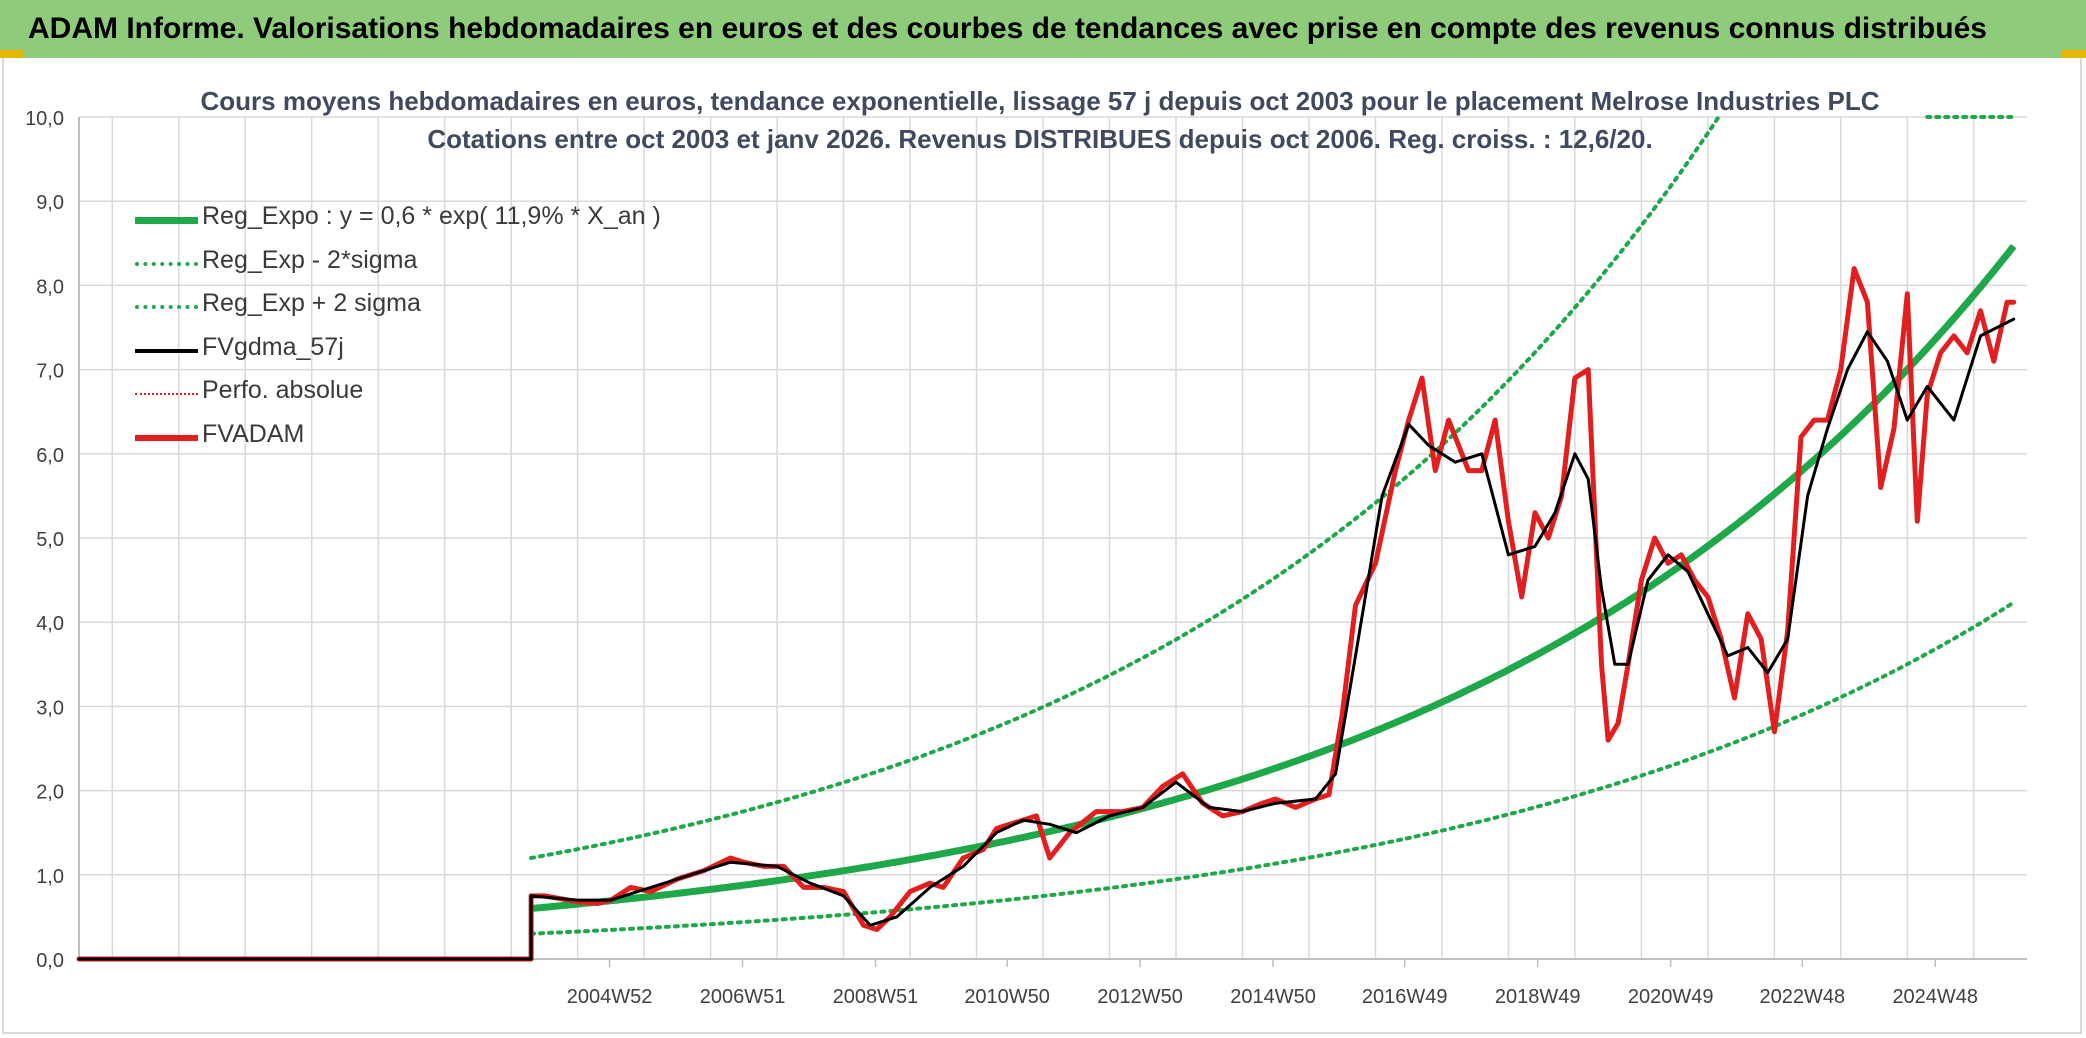 The height and width of the screenshot is (1038, 2086). I want to click on x-tick-label: 2016W49, so click(1405, 997).